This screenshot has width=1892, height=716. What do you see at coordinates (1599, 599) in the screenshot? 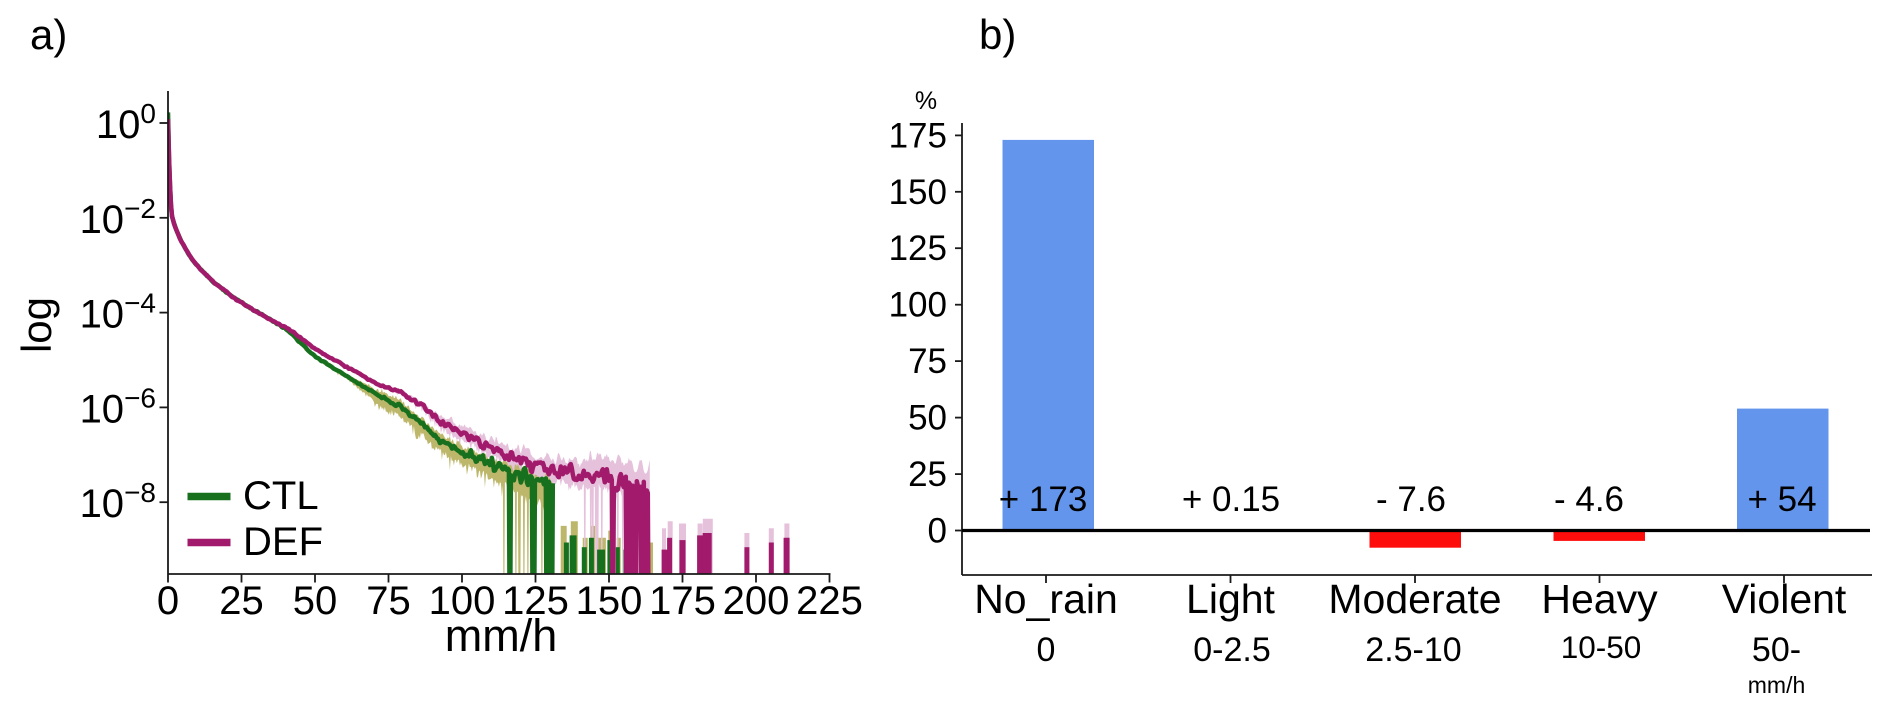
I see `svg-text: Heavy` at bounding box center [1599, 599].